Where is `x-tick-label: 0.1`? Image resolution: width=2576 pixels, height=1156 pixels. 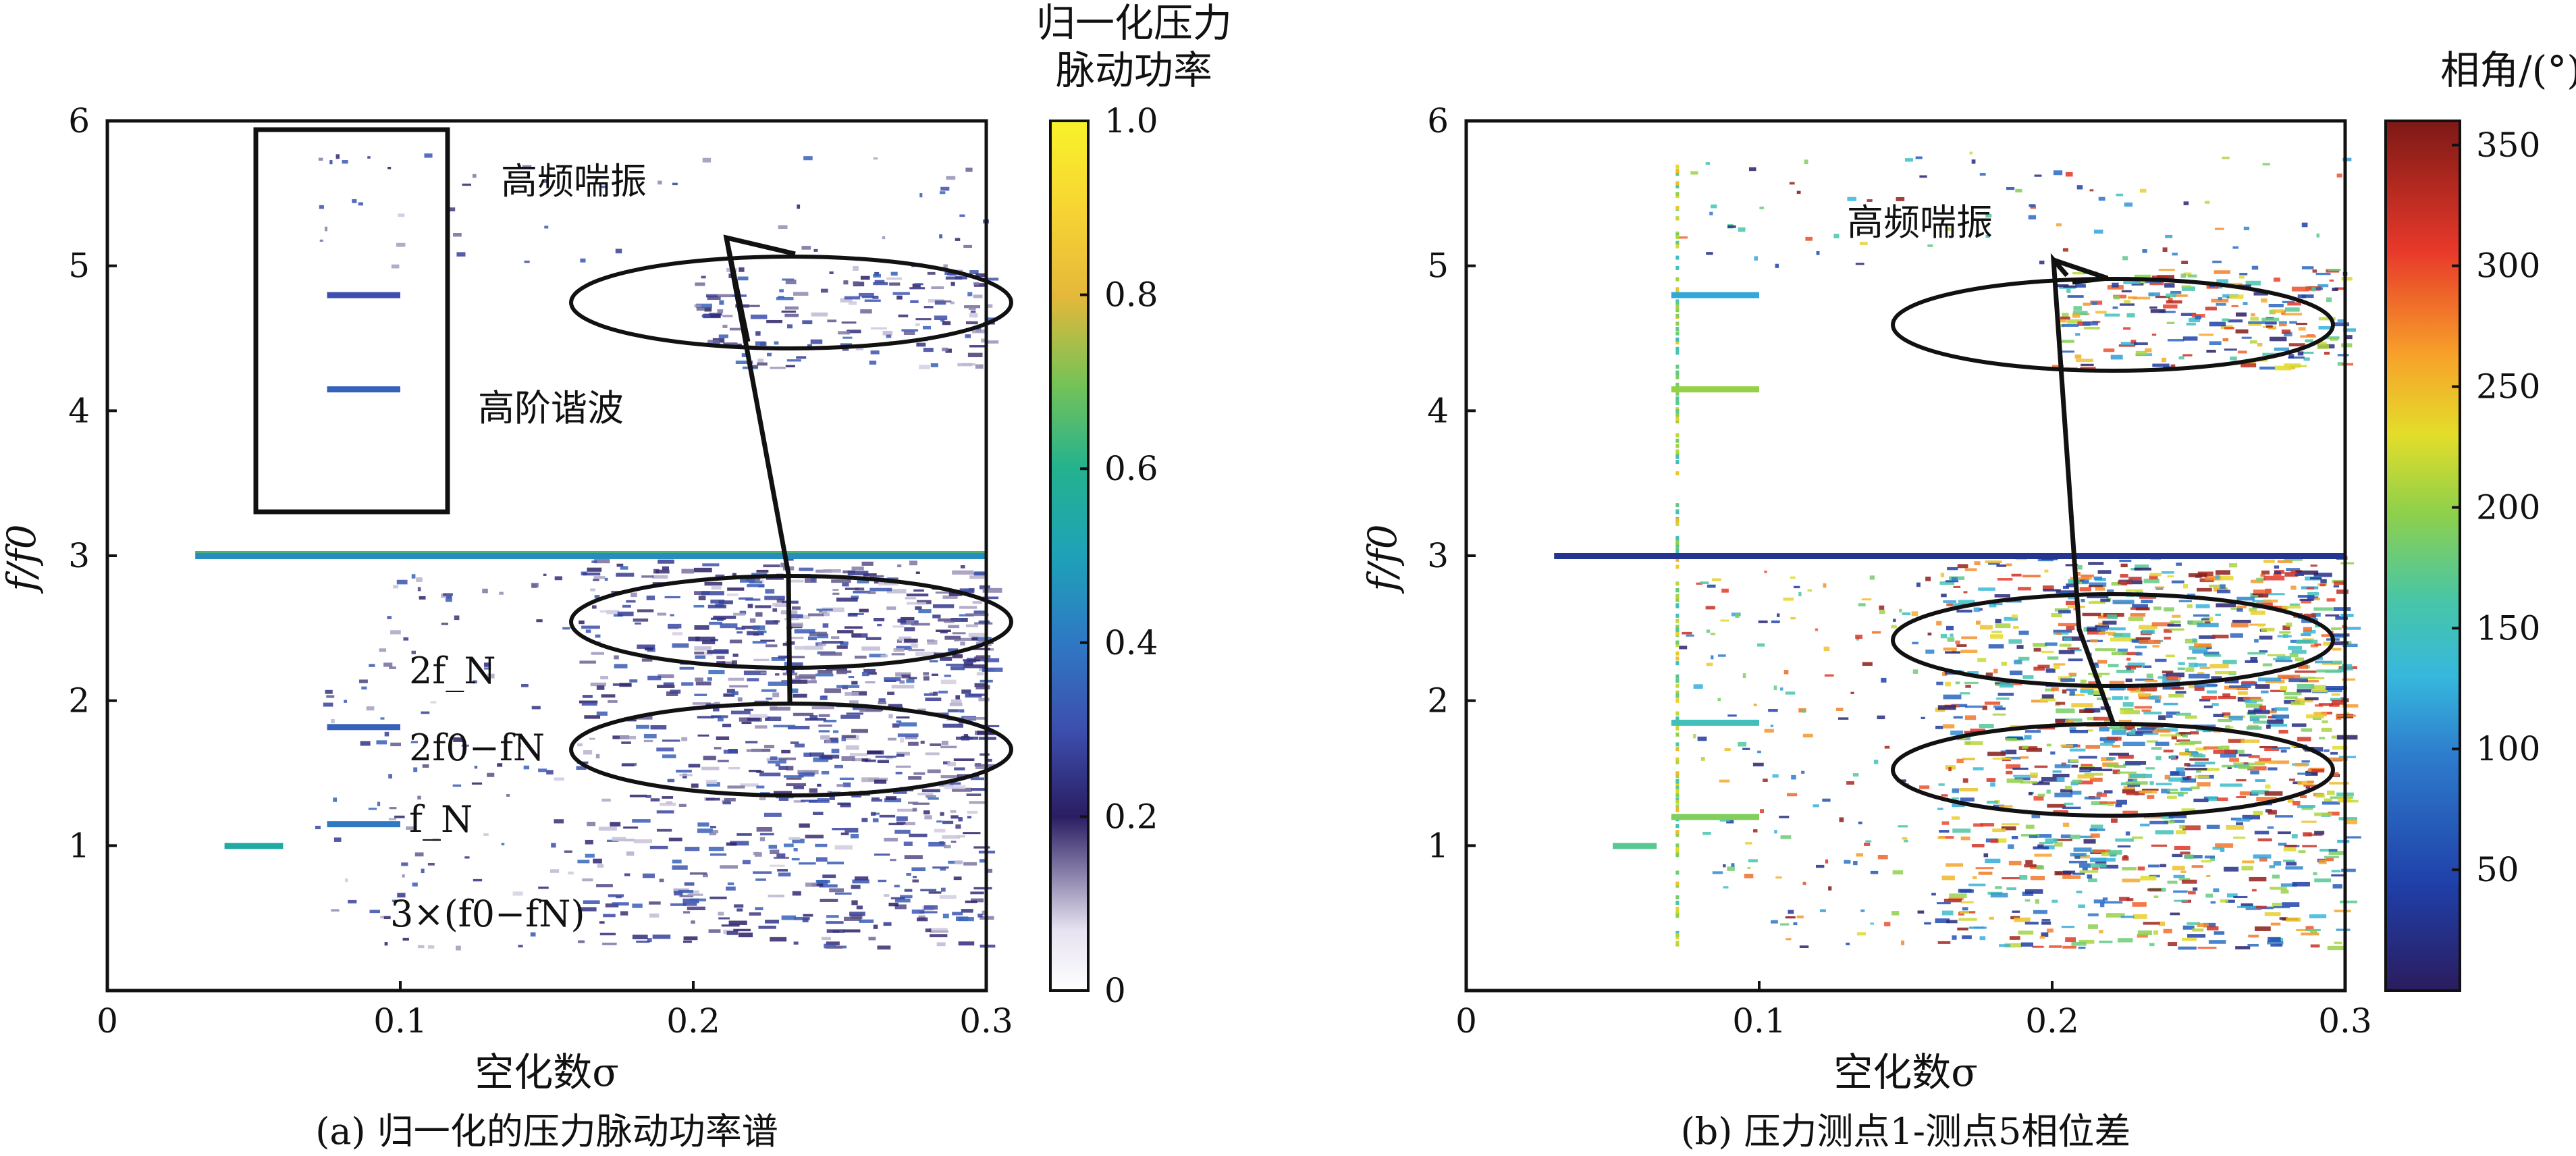
x-tick-label: 0.1 is located at coordinates (1759, 1021).